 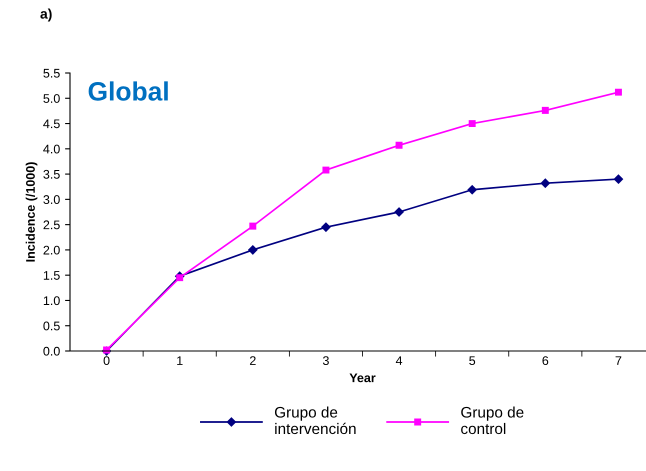 I want to click on chart-title: Global, so click(x=128, y=91).